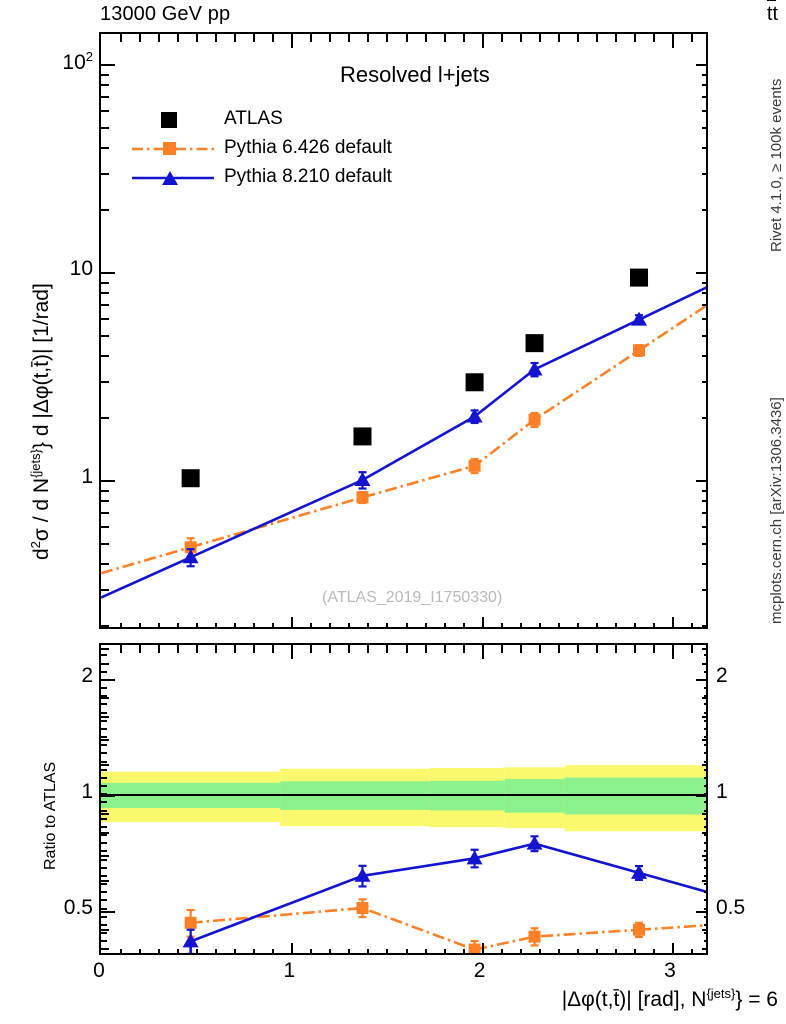 This screenshot has height=1024, width=786. I want to click on x-axis-title: |Δφ(t,t̄)| [rad], N{jets}} = 6, so click(669, 998).